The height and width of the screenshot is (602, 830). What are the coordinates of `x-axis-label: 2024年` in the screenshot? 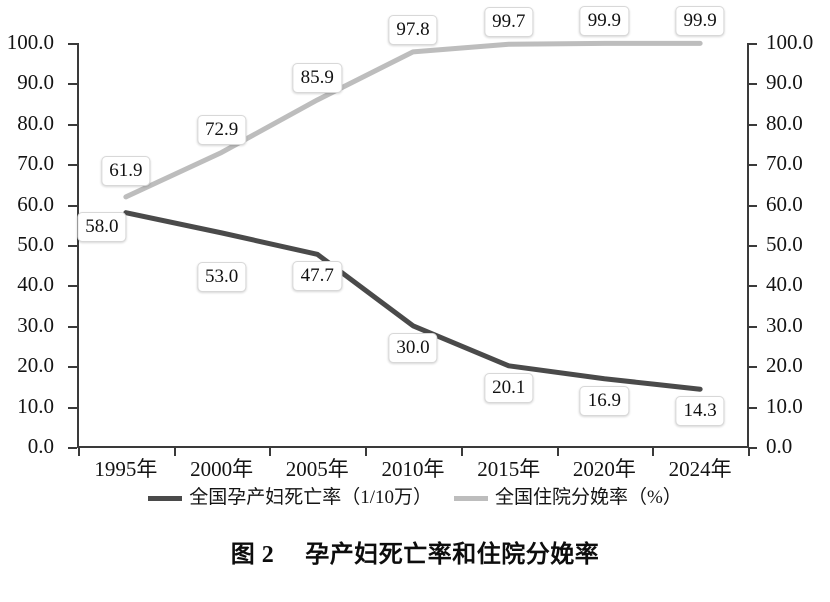 It's located at (700, 469).